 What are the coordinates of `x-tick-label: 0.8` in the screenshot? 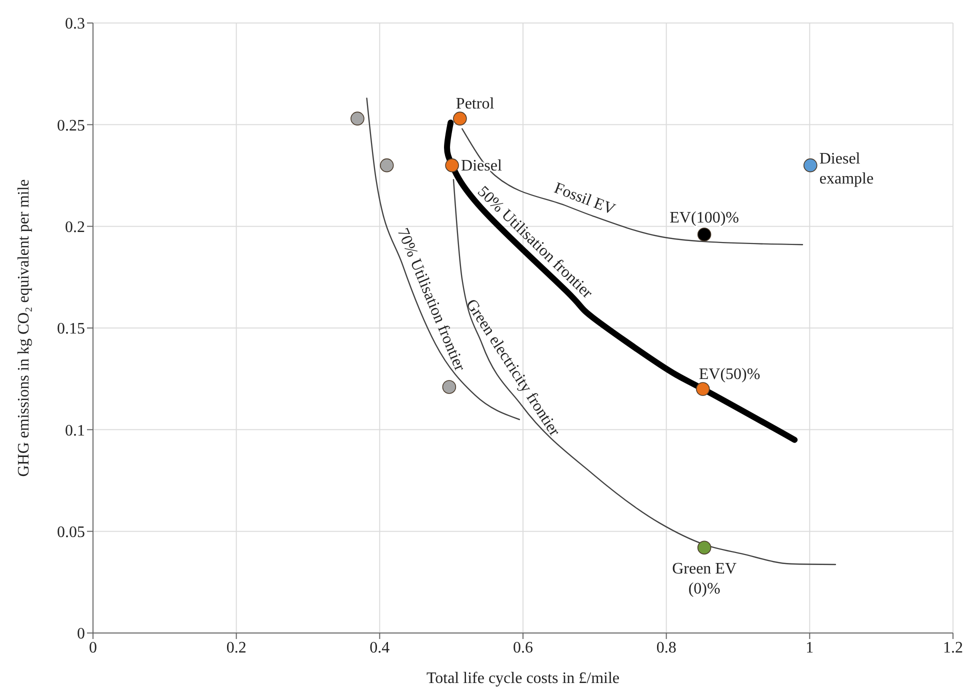 It's located at (666, 647).